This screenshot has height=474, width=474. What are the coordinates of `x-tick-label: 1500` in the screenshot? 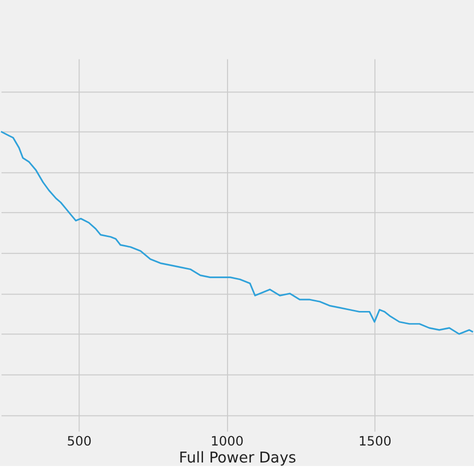 It's located at (375, 442).